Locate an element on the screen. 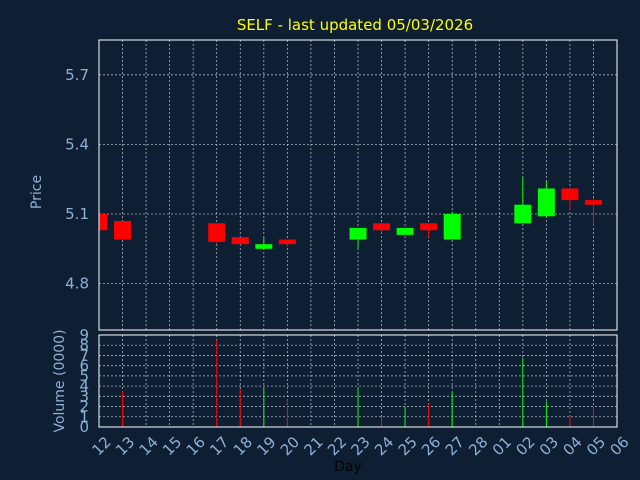  x-tick-label: 18 is located at coordinates (243, 446).